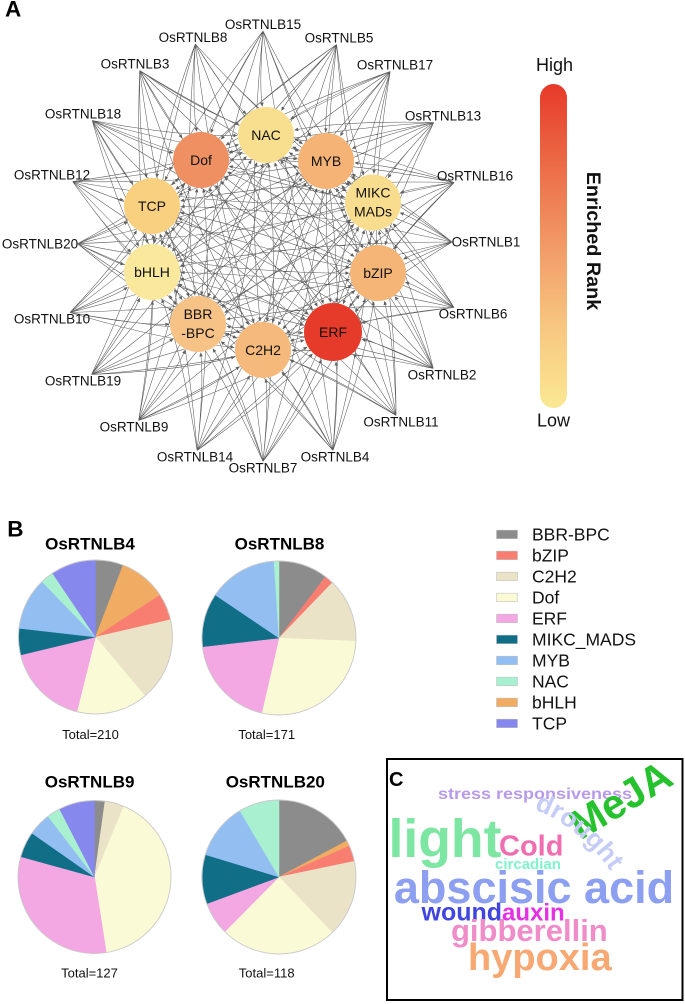 This screenshot has height=1004, width=685. Describe the element at coordinates (443, 116) in the screenshot. I see `svg-text: OsRTNLB13` at that location.